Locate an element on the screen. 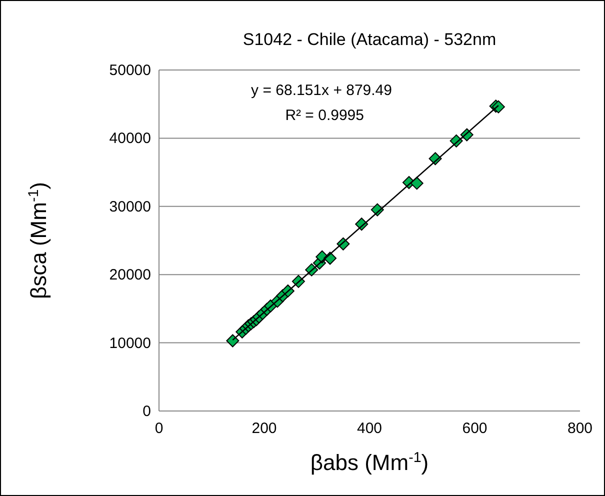 The height and width of the screenshot is (496, 605). y-tick-label: 50000 is located at coordinates (130, 70).